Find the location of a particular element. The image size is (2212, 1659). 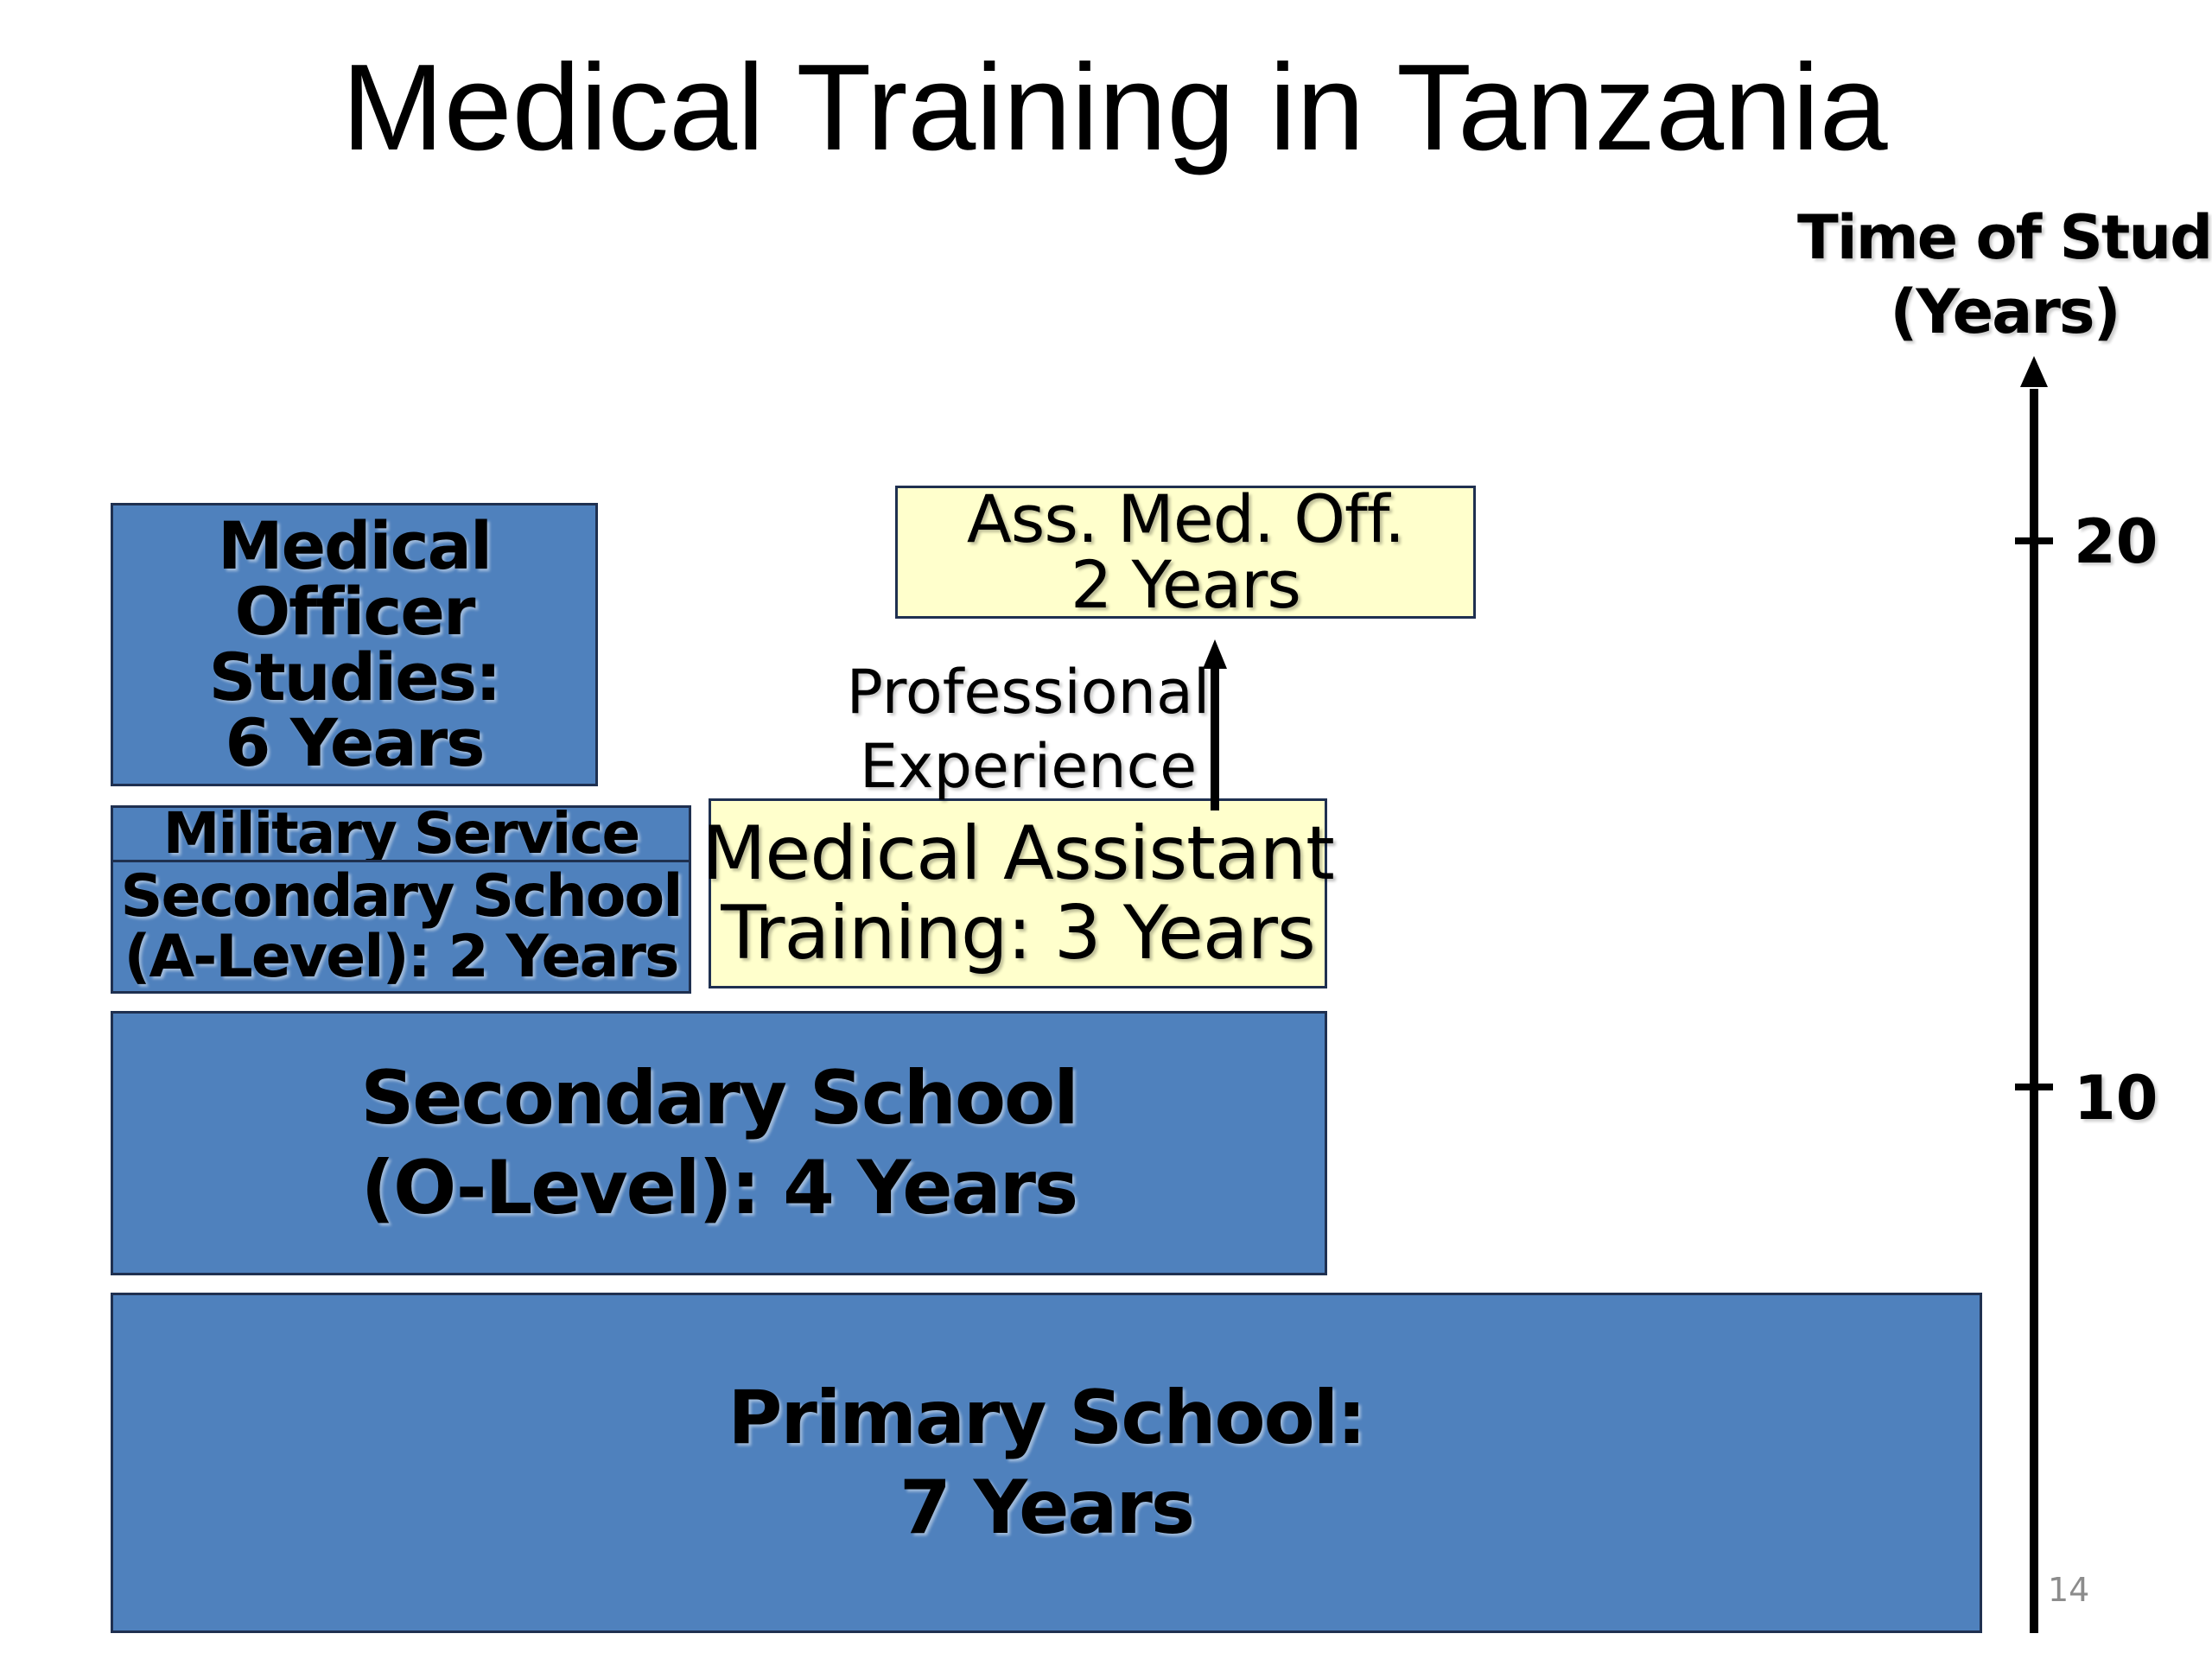

medical-officer-line2: Officer is located at coordinates (355, 611).